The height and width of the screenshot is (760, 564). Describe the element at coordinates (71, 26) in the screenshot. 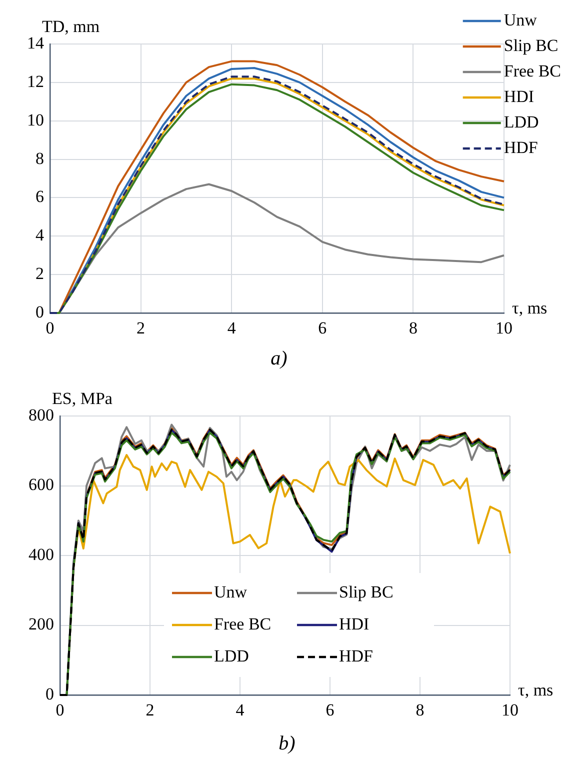

I see `y-axis-title: TD, mm` at that location.